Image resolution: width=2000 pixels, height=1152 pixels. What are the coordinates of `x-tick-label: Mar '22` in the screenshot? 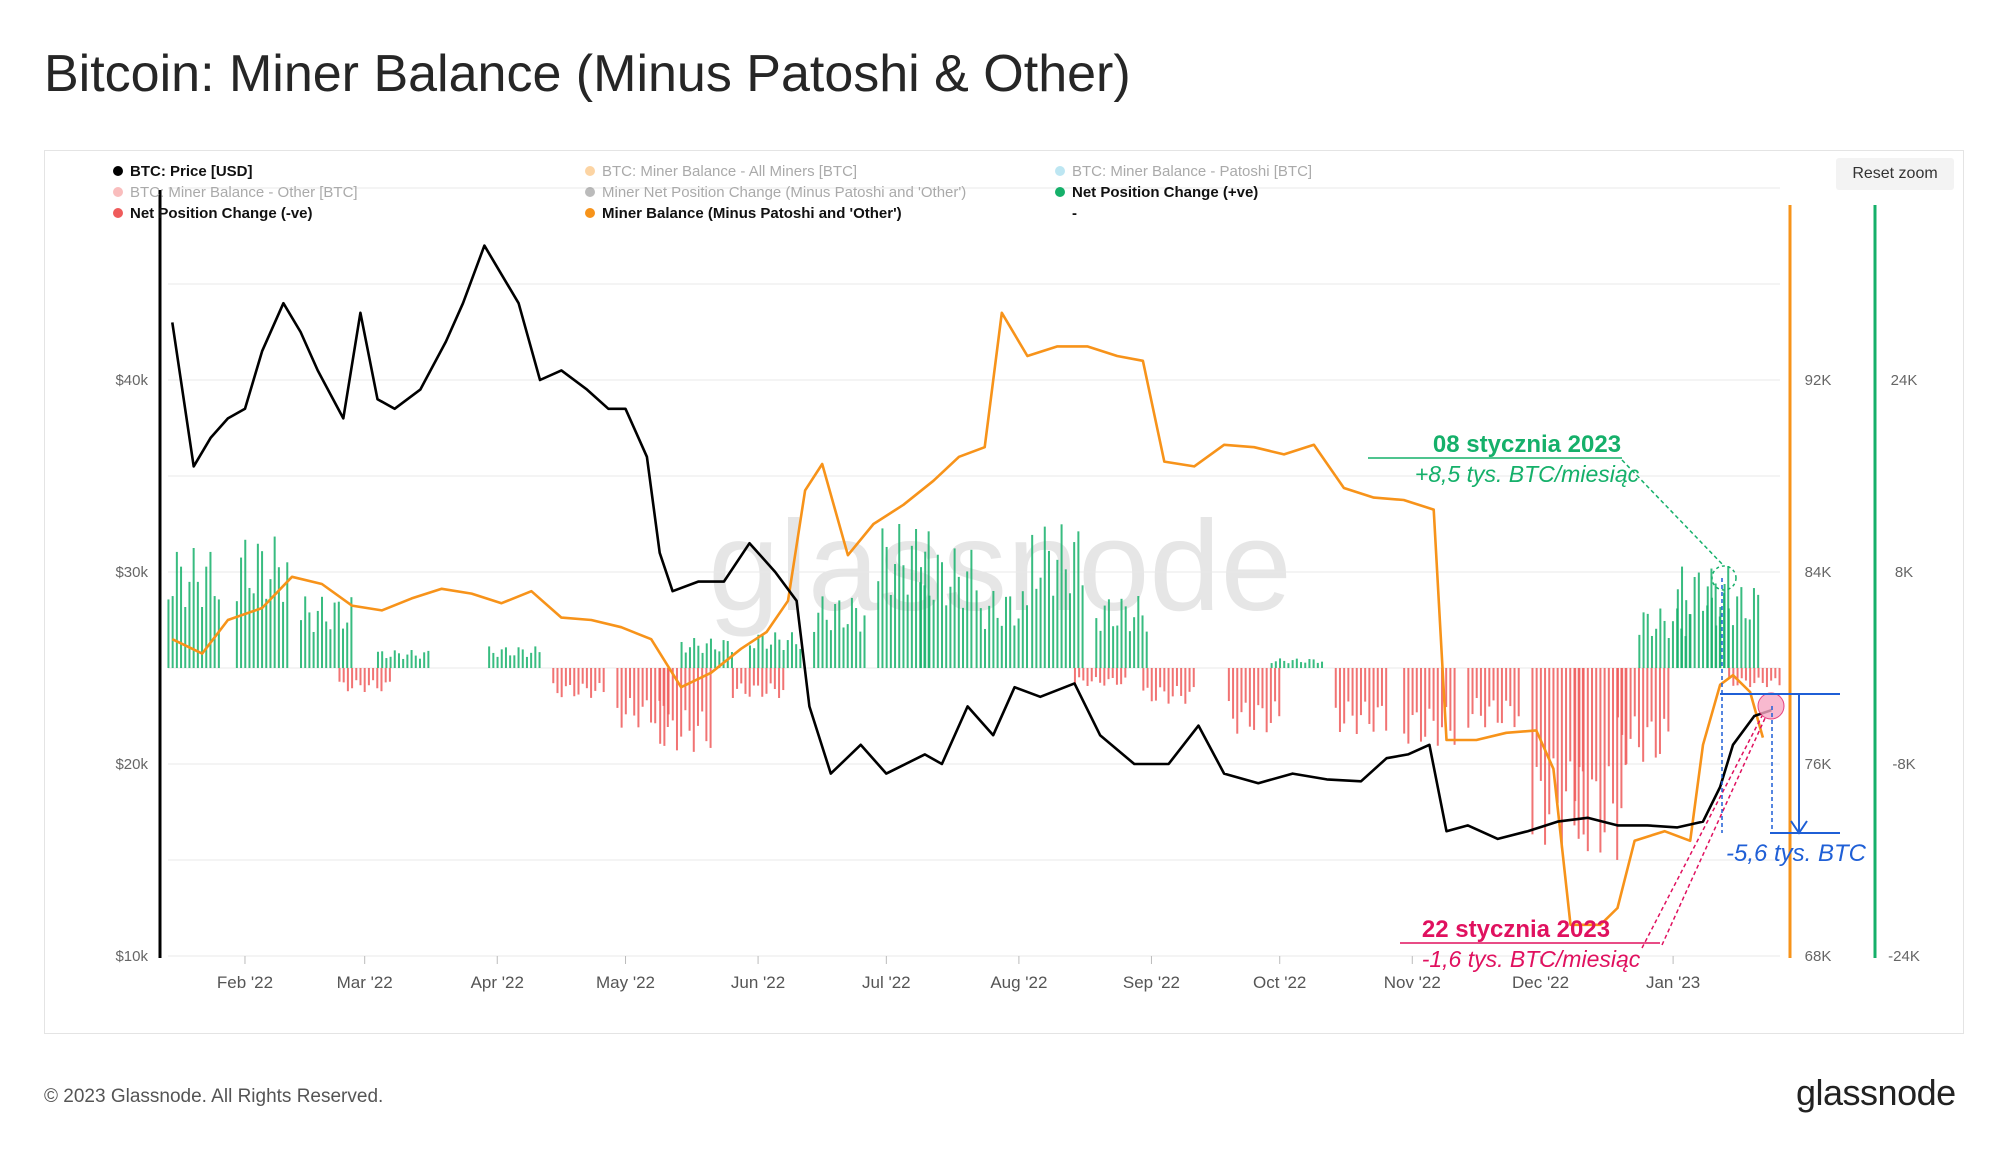 It's located at (365, 982).